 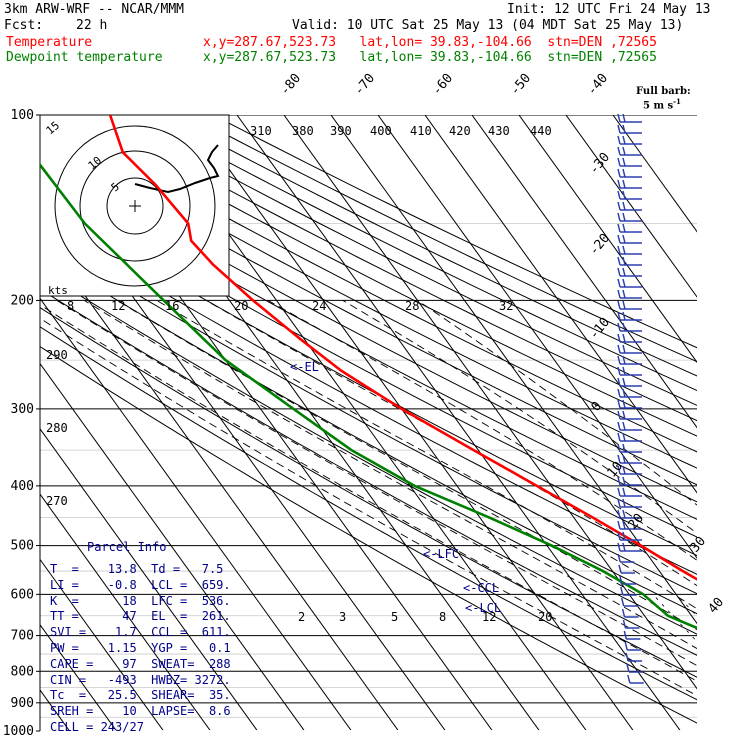 What do you see at coordinates (22, 703) in the screenshot?
I see `pressure-tick-label: 900` at bounding box center [22, 703].